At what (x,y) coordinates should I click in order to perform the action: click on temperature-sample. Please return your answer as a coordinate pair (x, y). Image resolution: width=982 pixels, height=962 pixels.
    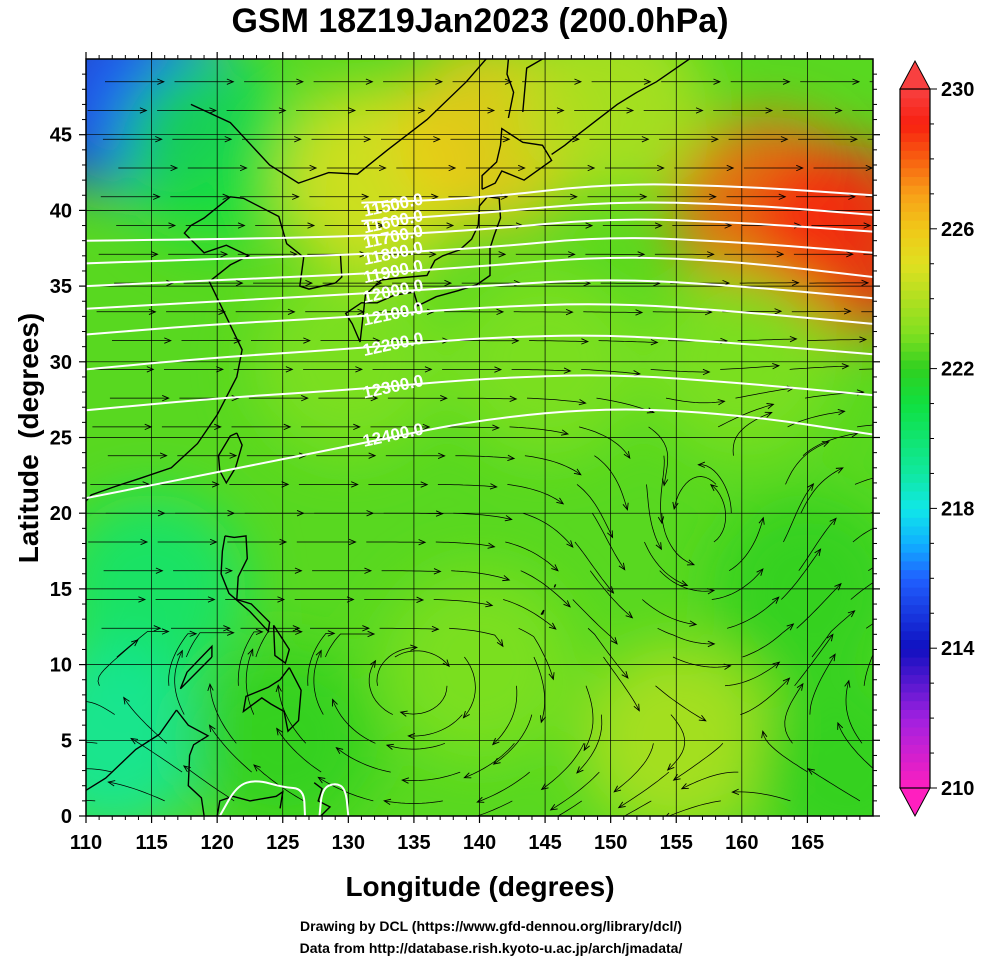
    Looking at the image, I should click on (147, 730).